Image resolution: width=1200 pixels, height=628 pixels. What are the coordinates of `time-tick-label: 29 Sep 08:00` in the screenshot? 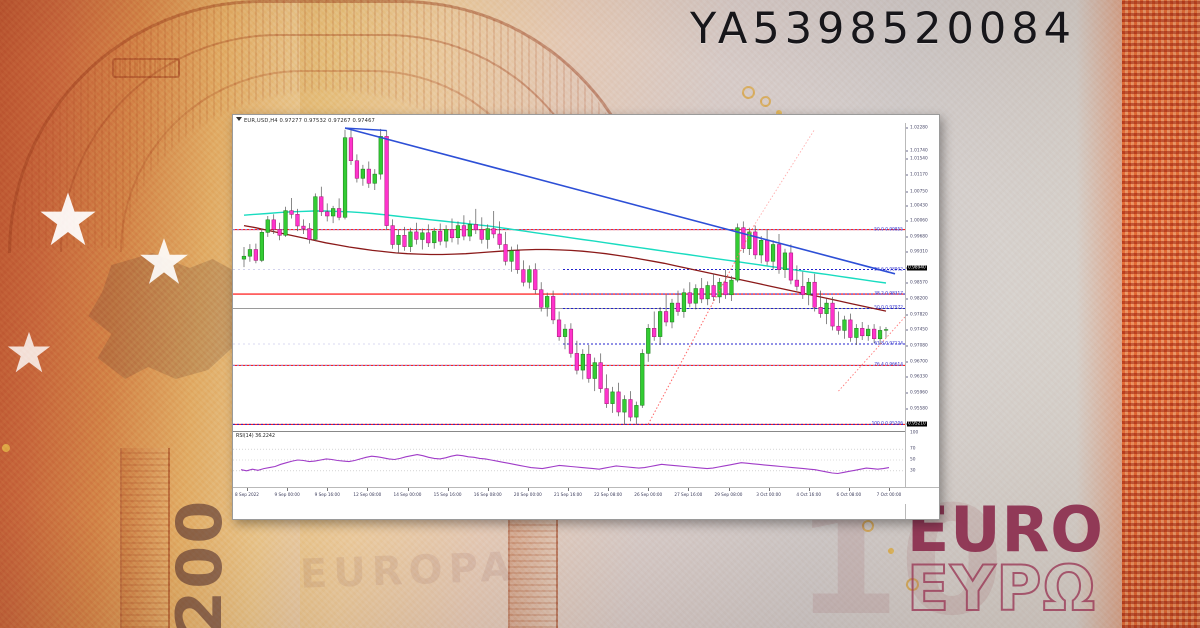 It's located at (728, 494).